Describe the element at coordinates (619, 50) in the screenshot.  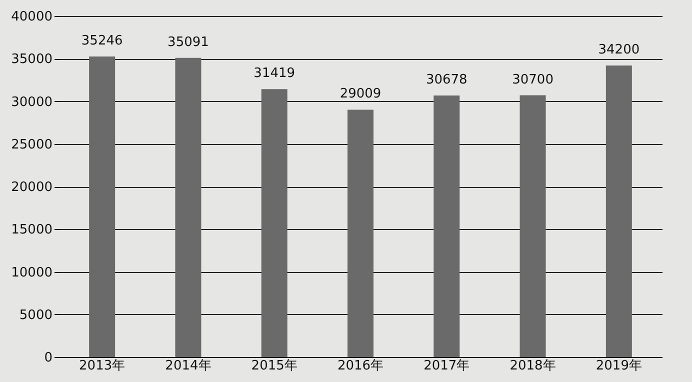
I see `data-label: 34200` at that location.